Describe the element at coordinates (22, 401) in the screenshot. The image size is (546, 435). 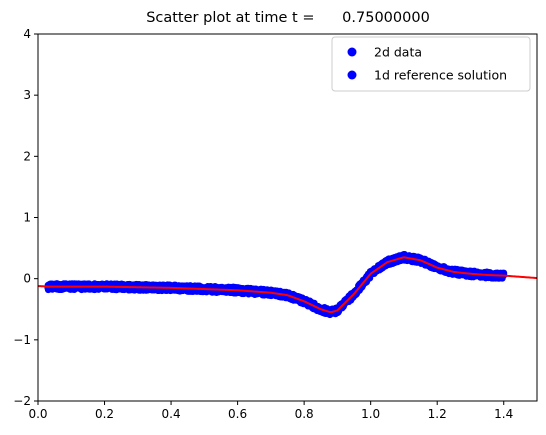
I see `y-tick-label: −2` at that location.